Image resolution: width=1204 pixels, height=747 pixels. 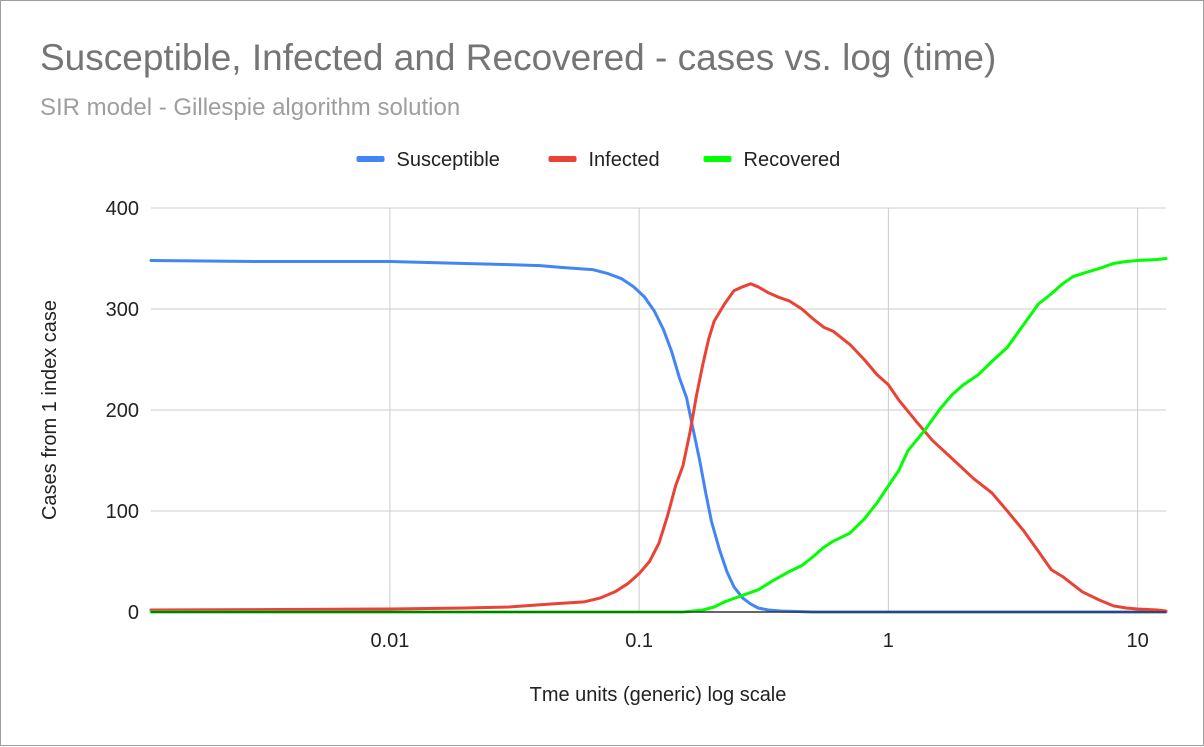 I want to click on x-tick-label: 10, so click(x=1137, y=641).